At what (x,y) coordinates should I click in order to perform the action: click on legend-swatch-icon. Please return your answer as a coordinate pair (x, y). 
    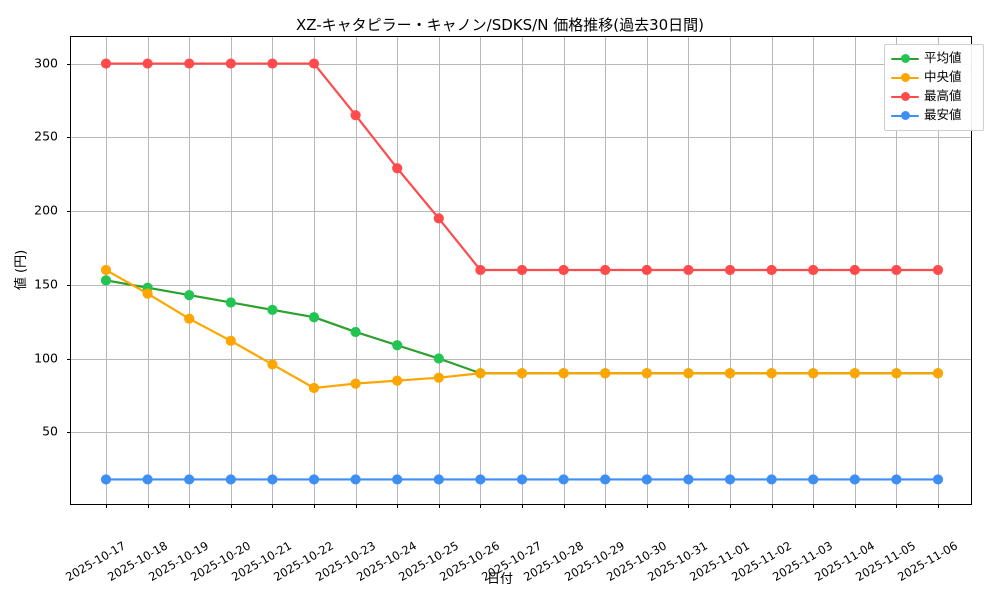
    Looking at the image, I should click on (905, 97).